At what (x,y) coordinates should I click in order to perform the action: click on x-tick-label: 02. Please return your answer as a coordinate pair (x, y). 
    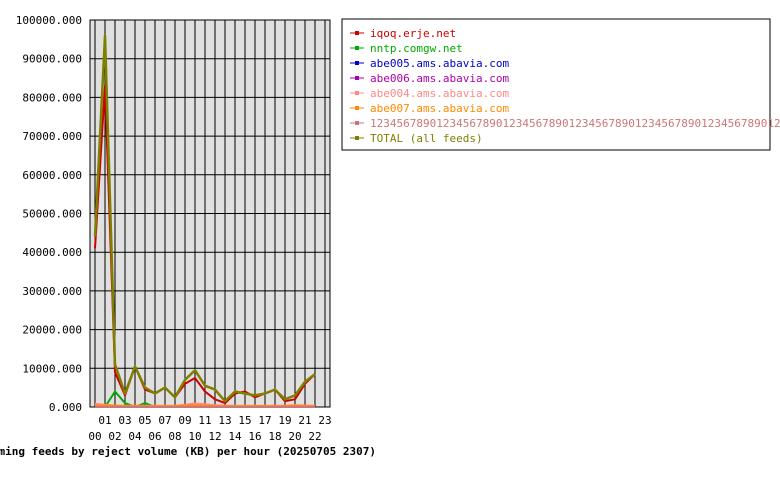
    Looking at the image, I should click on (114, 436).